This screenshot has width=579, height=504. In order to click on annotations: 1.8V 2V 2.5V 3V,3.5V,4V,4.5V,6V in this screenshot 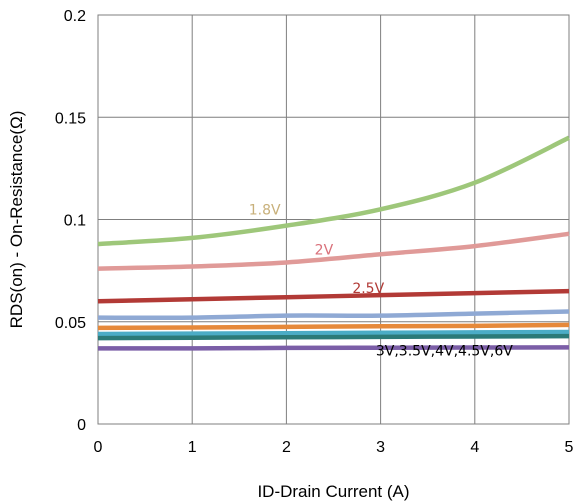, I will do `click(381, 280)`.